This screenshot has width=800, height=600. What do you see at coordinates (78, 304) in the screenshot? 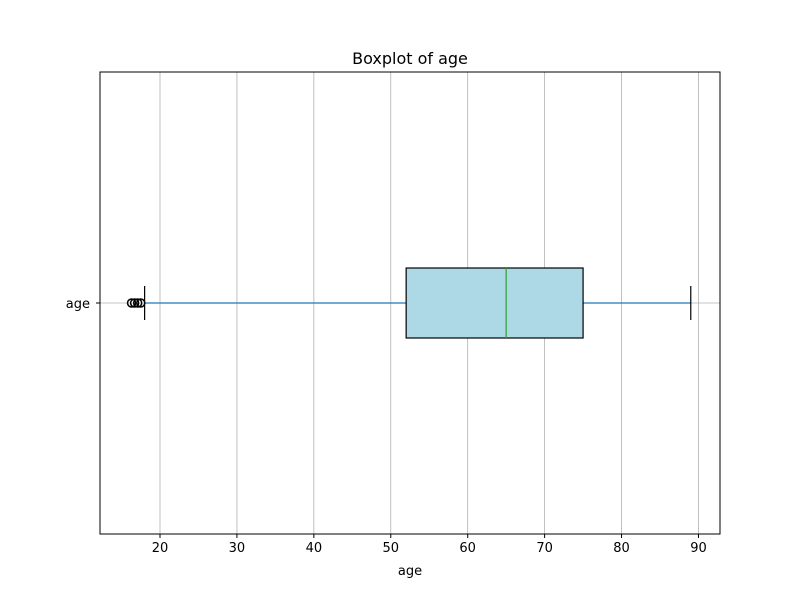
I see `y-tick-label: age` at bounding box center [78, 304].